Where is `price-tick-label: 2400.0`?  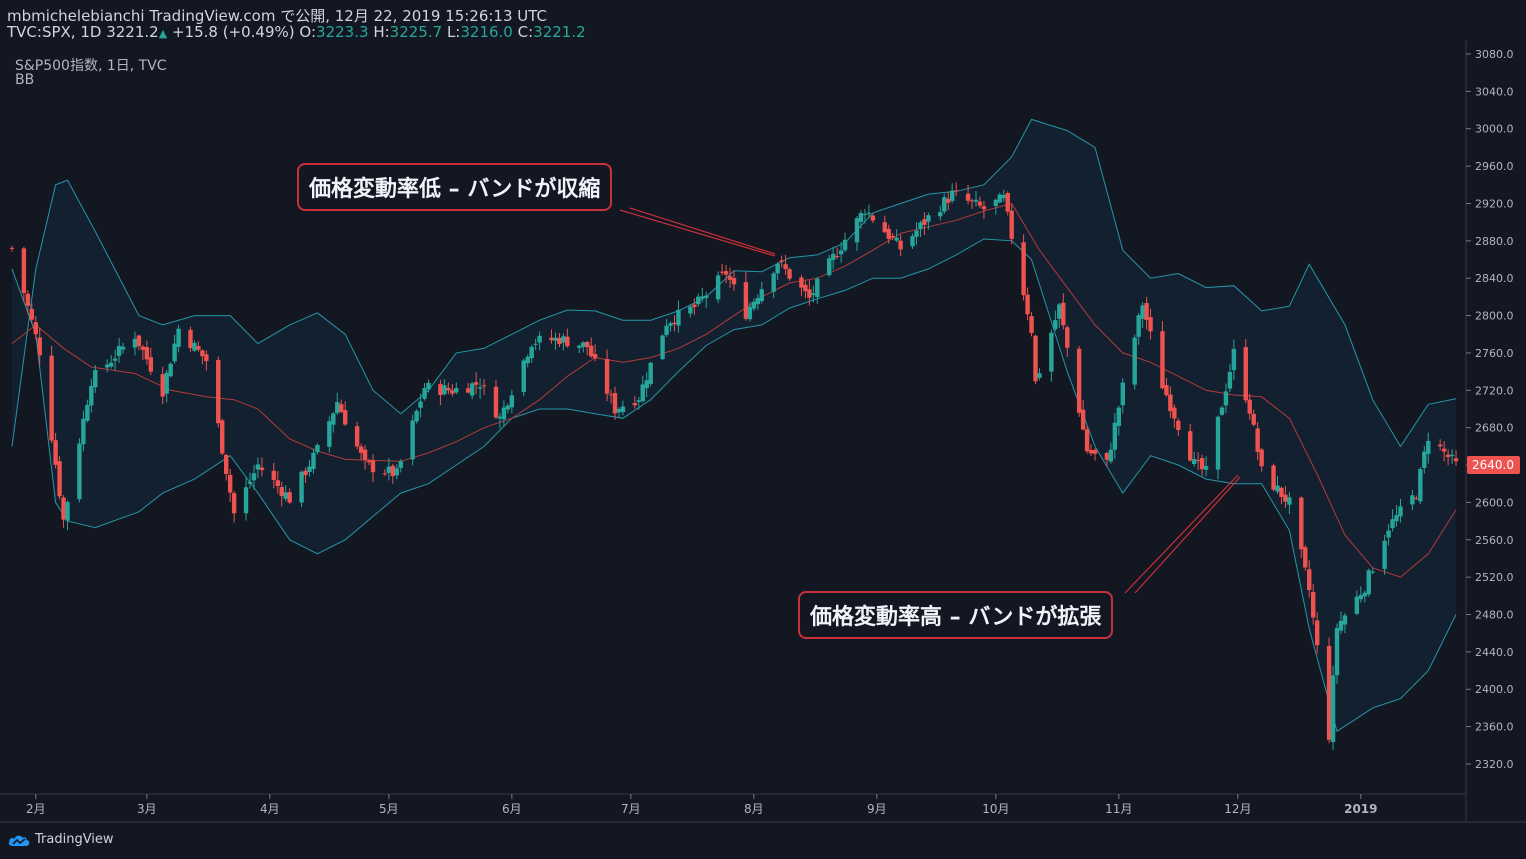 price-tick-label: 2400.0 is located at coordinates (1494, 689).